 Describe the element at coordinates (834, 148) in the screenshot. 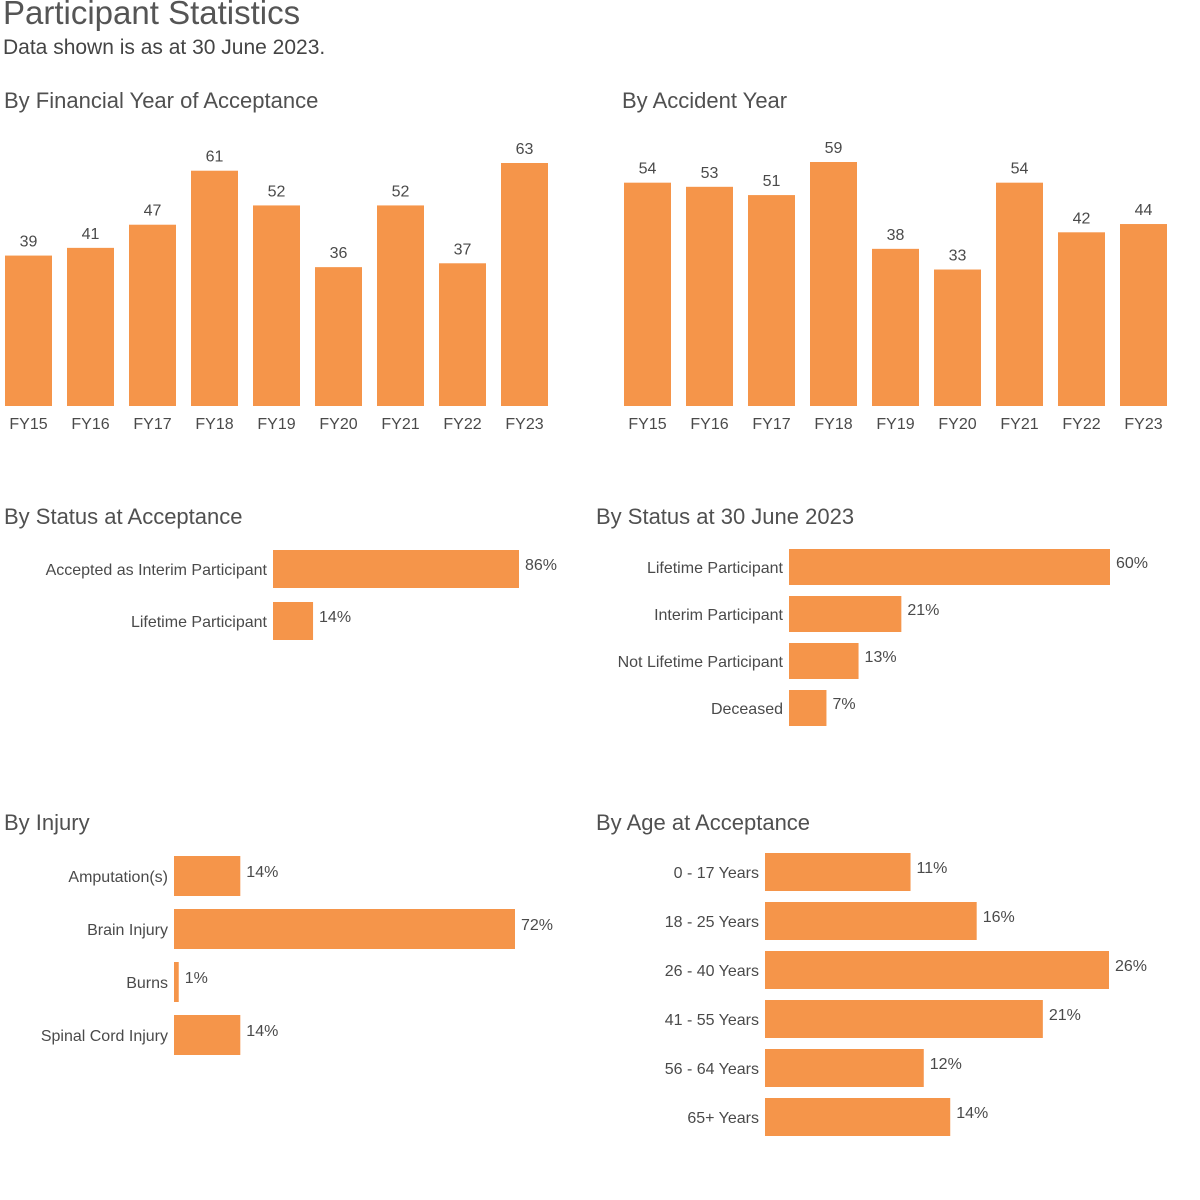

I see `data-label: 59` at that location.